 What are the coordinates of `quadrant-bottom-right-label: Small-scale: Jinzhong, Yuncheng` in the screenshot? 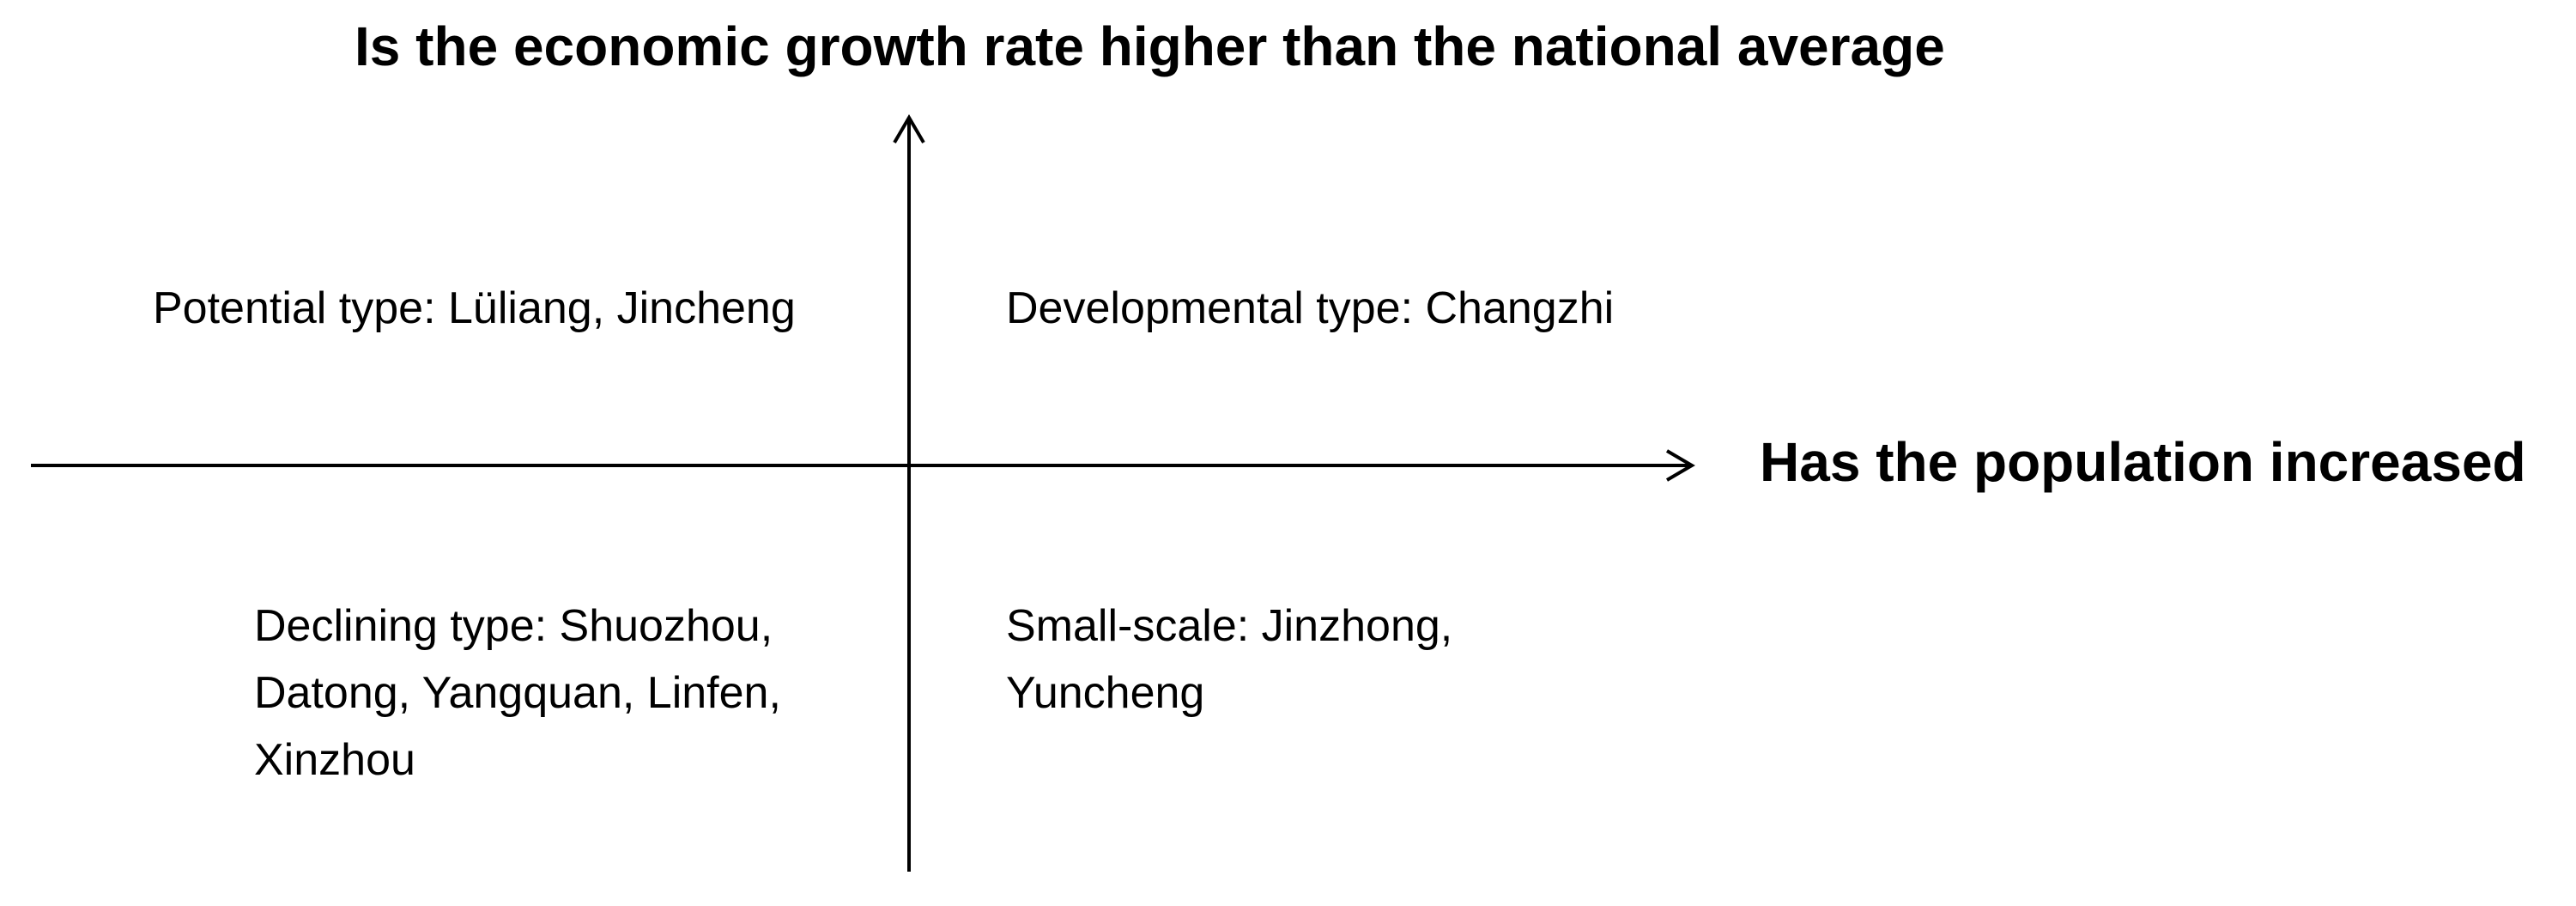 It's located at (1229, 660).